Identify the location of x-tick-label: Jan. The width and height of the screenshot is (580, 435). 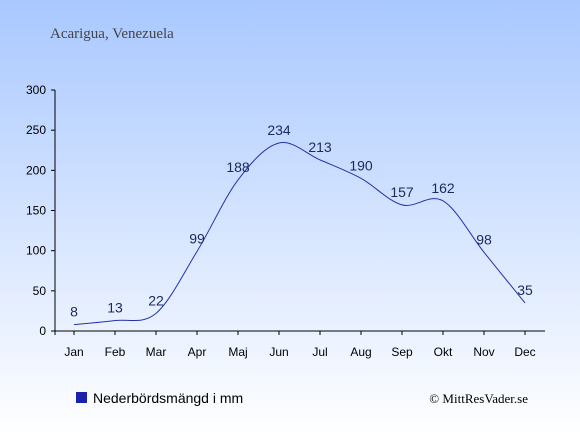
(73, 352).